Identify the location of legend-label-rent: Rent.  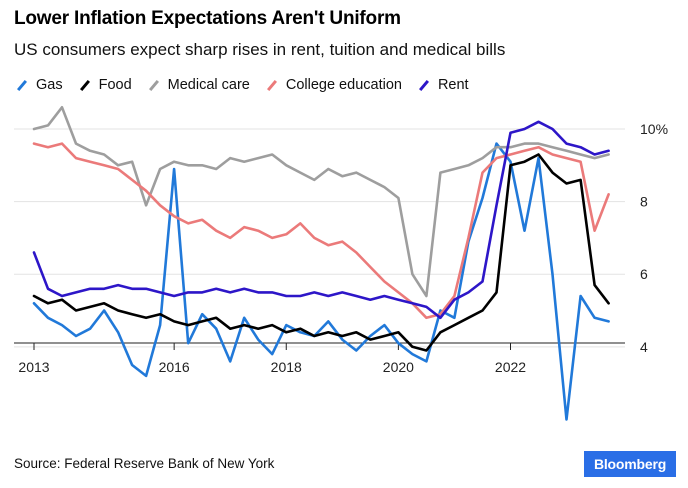
(453, 85).